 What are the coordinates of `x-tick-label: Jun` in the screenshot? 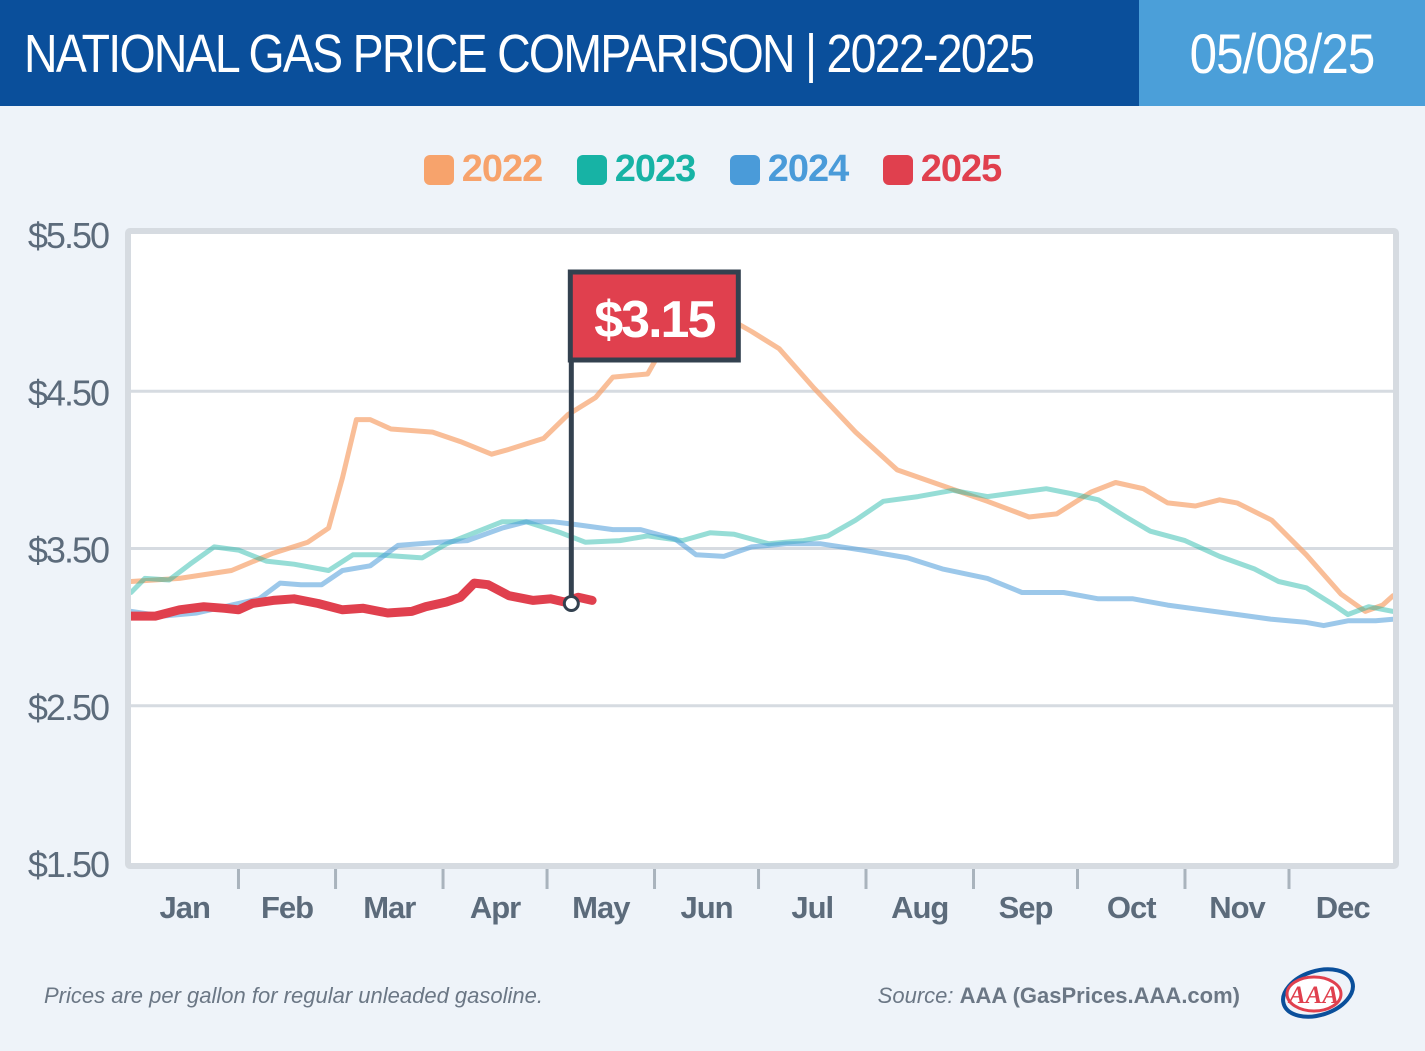 It's located at (706, 907).